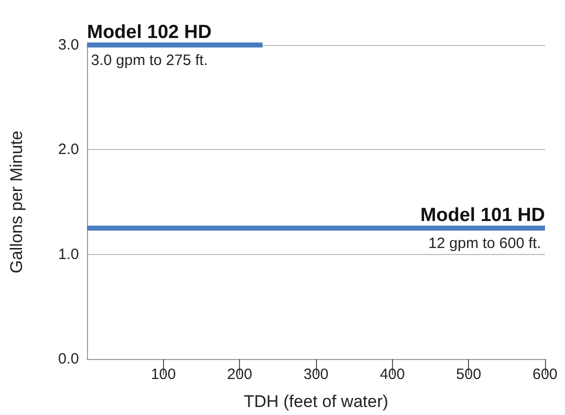  Describe the element at coordinates (482, 215) in the screenshot. I see `series-label: Model 101 HD` at that location.